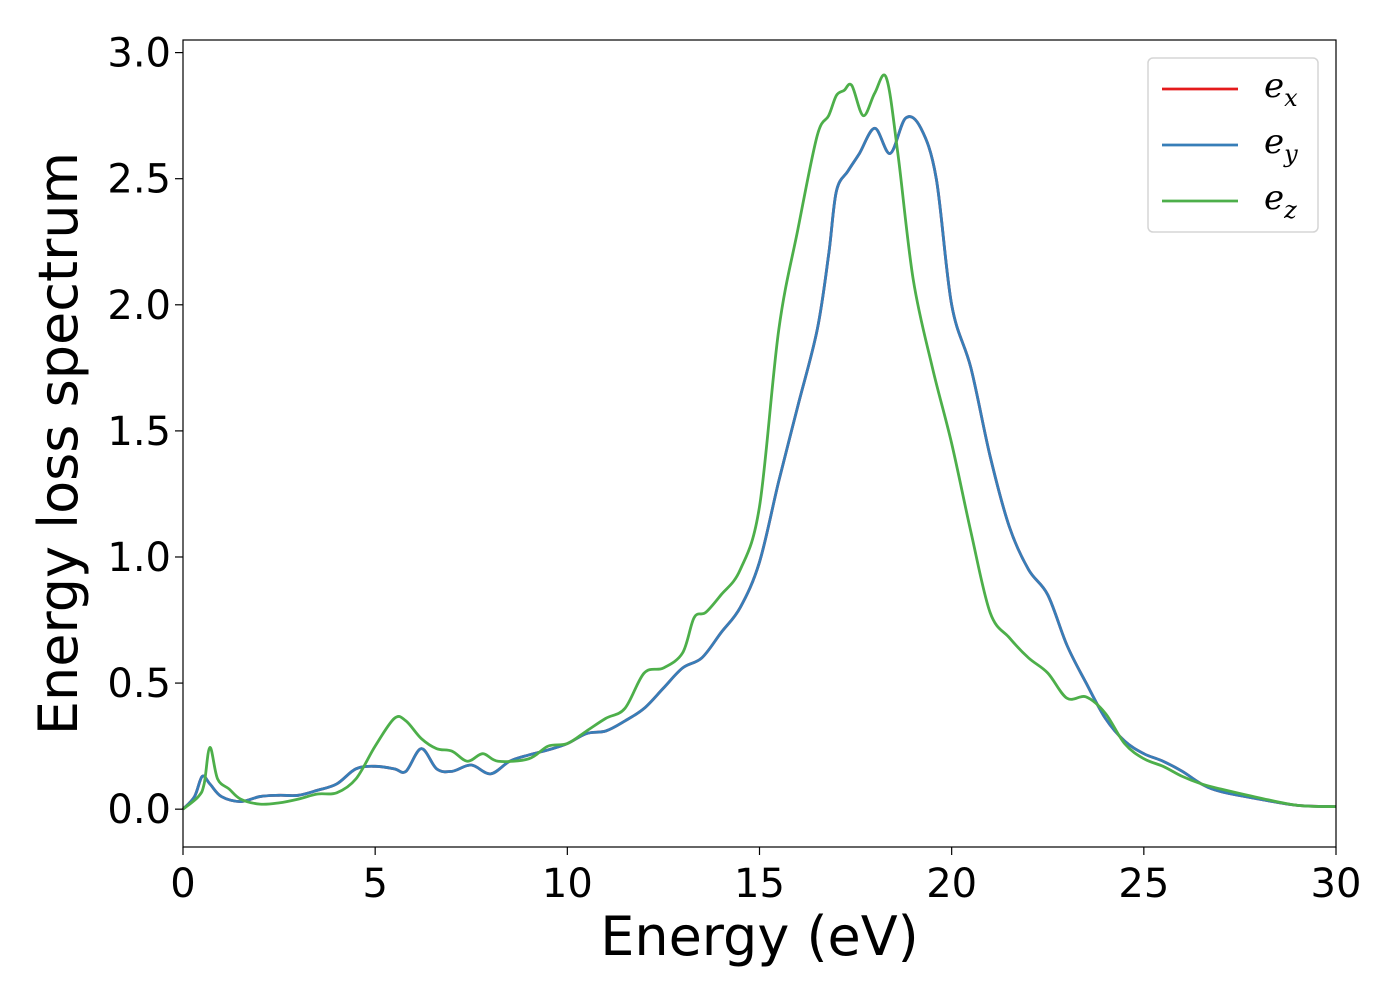 The image size is (1400, 1000). I want to click on x-tick-label: 25, so click(1143, 884).